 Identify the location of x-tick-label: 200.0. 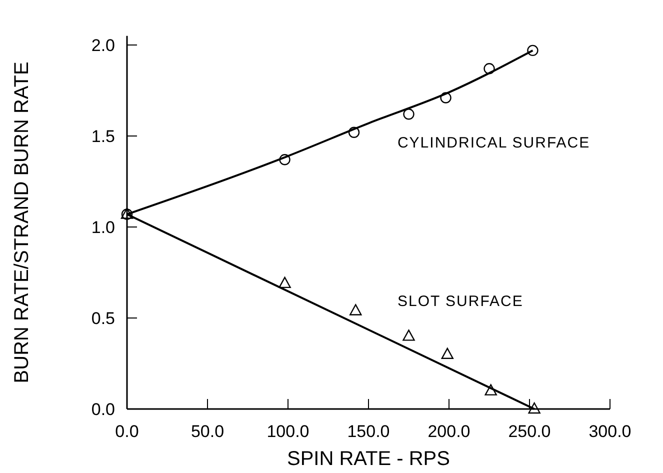
(449, 431).